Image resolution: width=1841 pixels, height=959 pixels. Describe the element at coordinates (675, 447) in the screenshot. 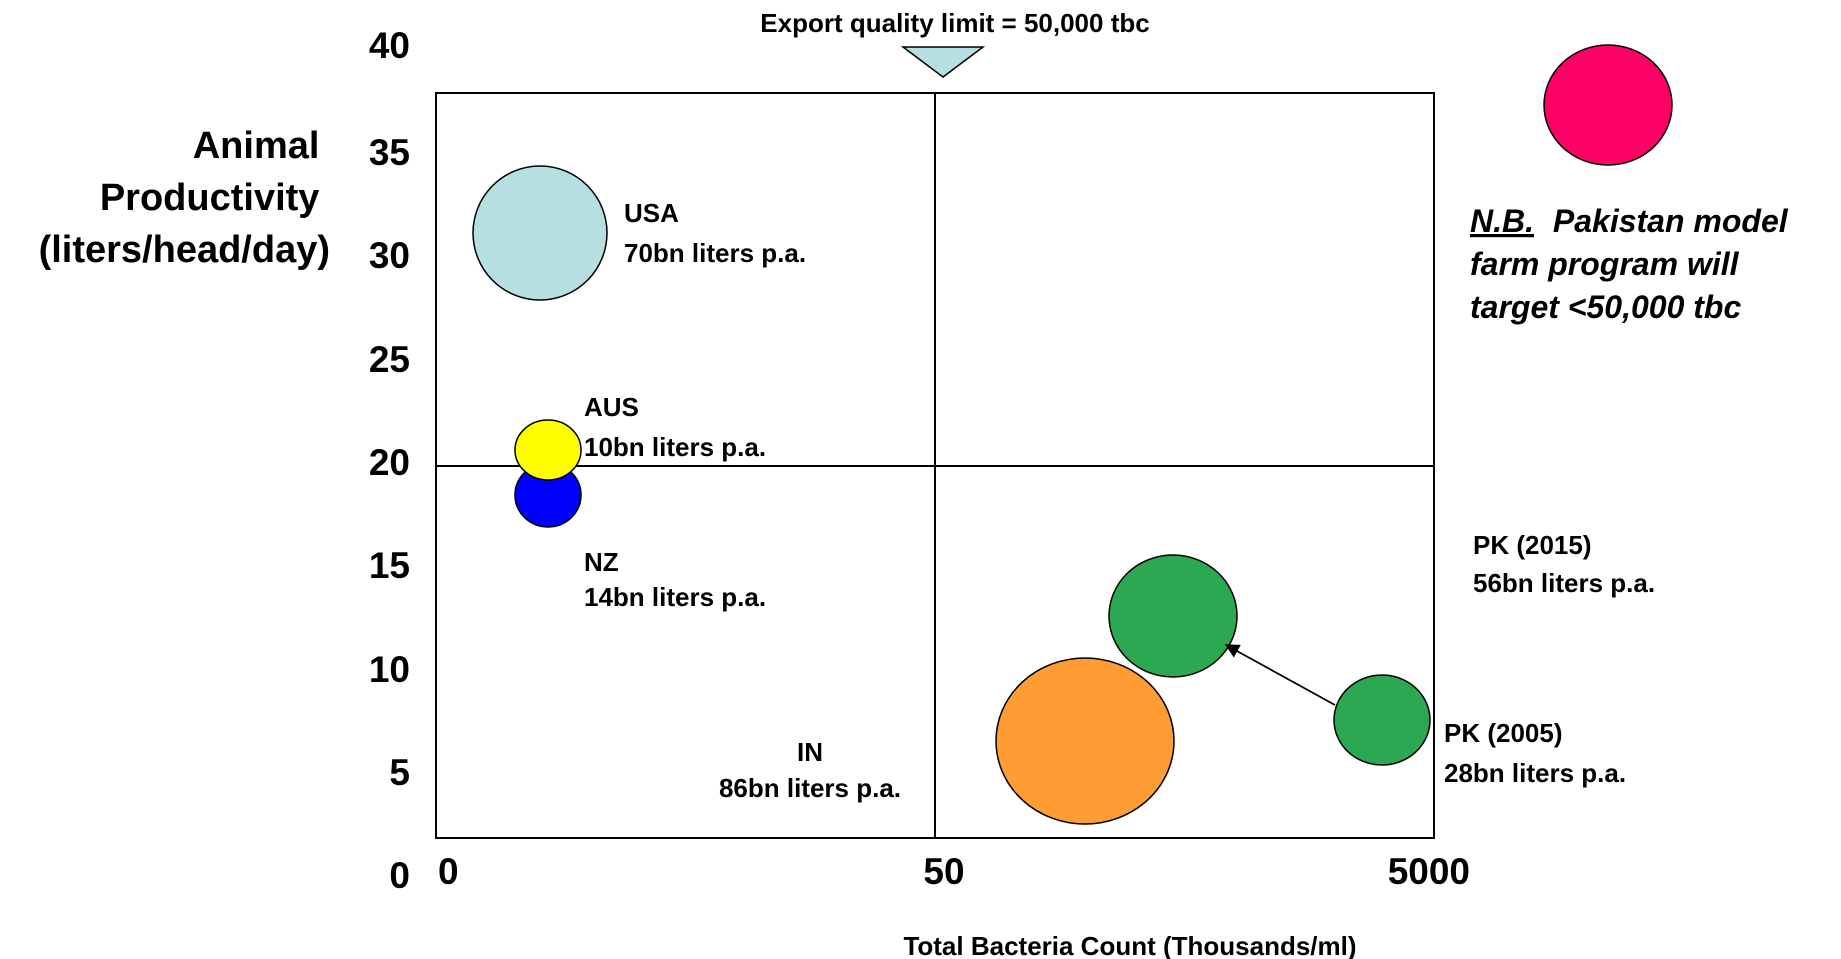

I see `bubble-volume-aus: 10bn liters p.a.` at that location.